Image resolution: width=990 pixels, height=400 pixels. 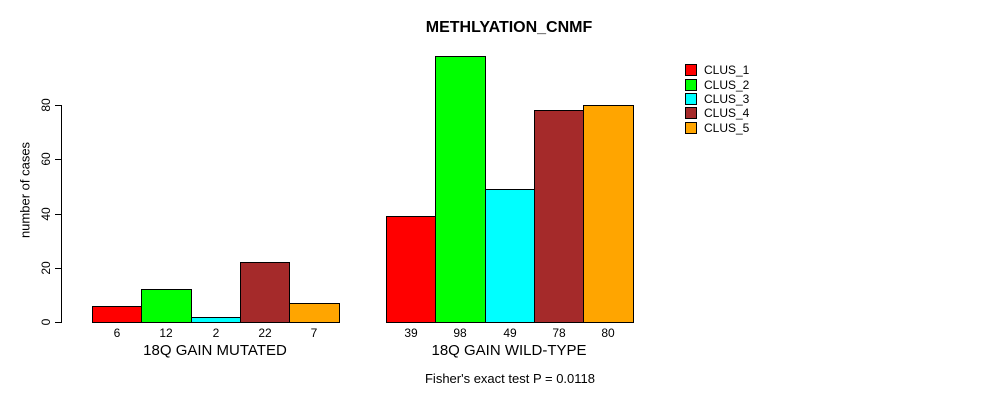 What do you see at coordinates (411, 269) in the screenshot?
I see `bar-clus_1-group2` at bounding box center [411, 269].